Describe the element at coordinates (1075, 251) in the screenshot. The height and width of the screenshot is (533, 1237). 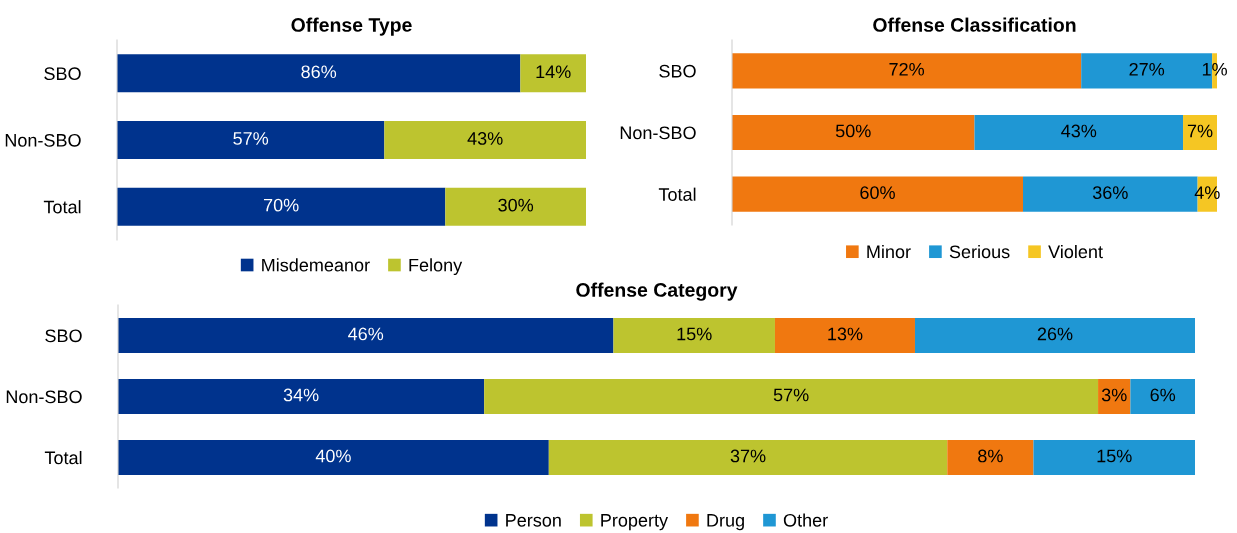
I see `legend-label: Violent` at that location.